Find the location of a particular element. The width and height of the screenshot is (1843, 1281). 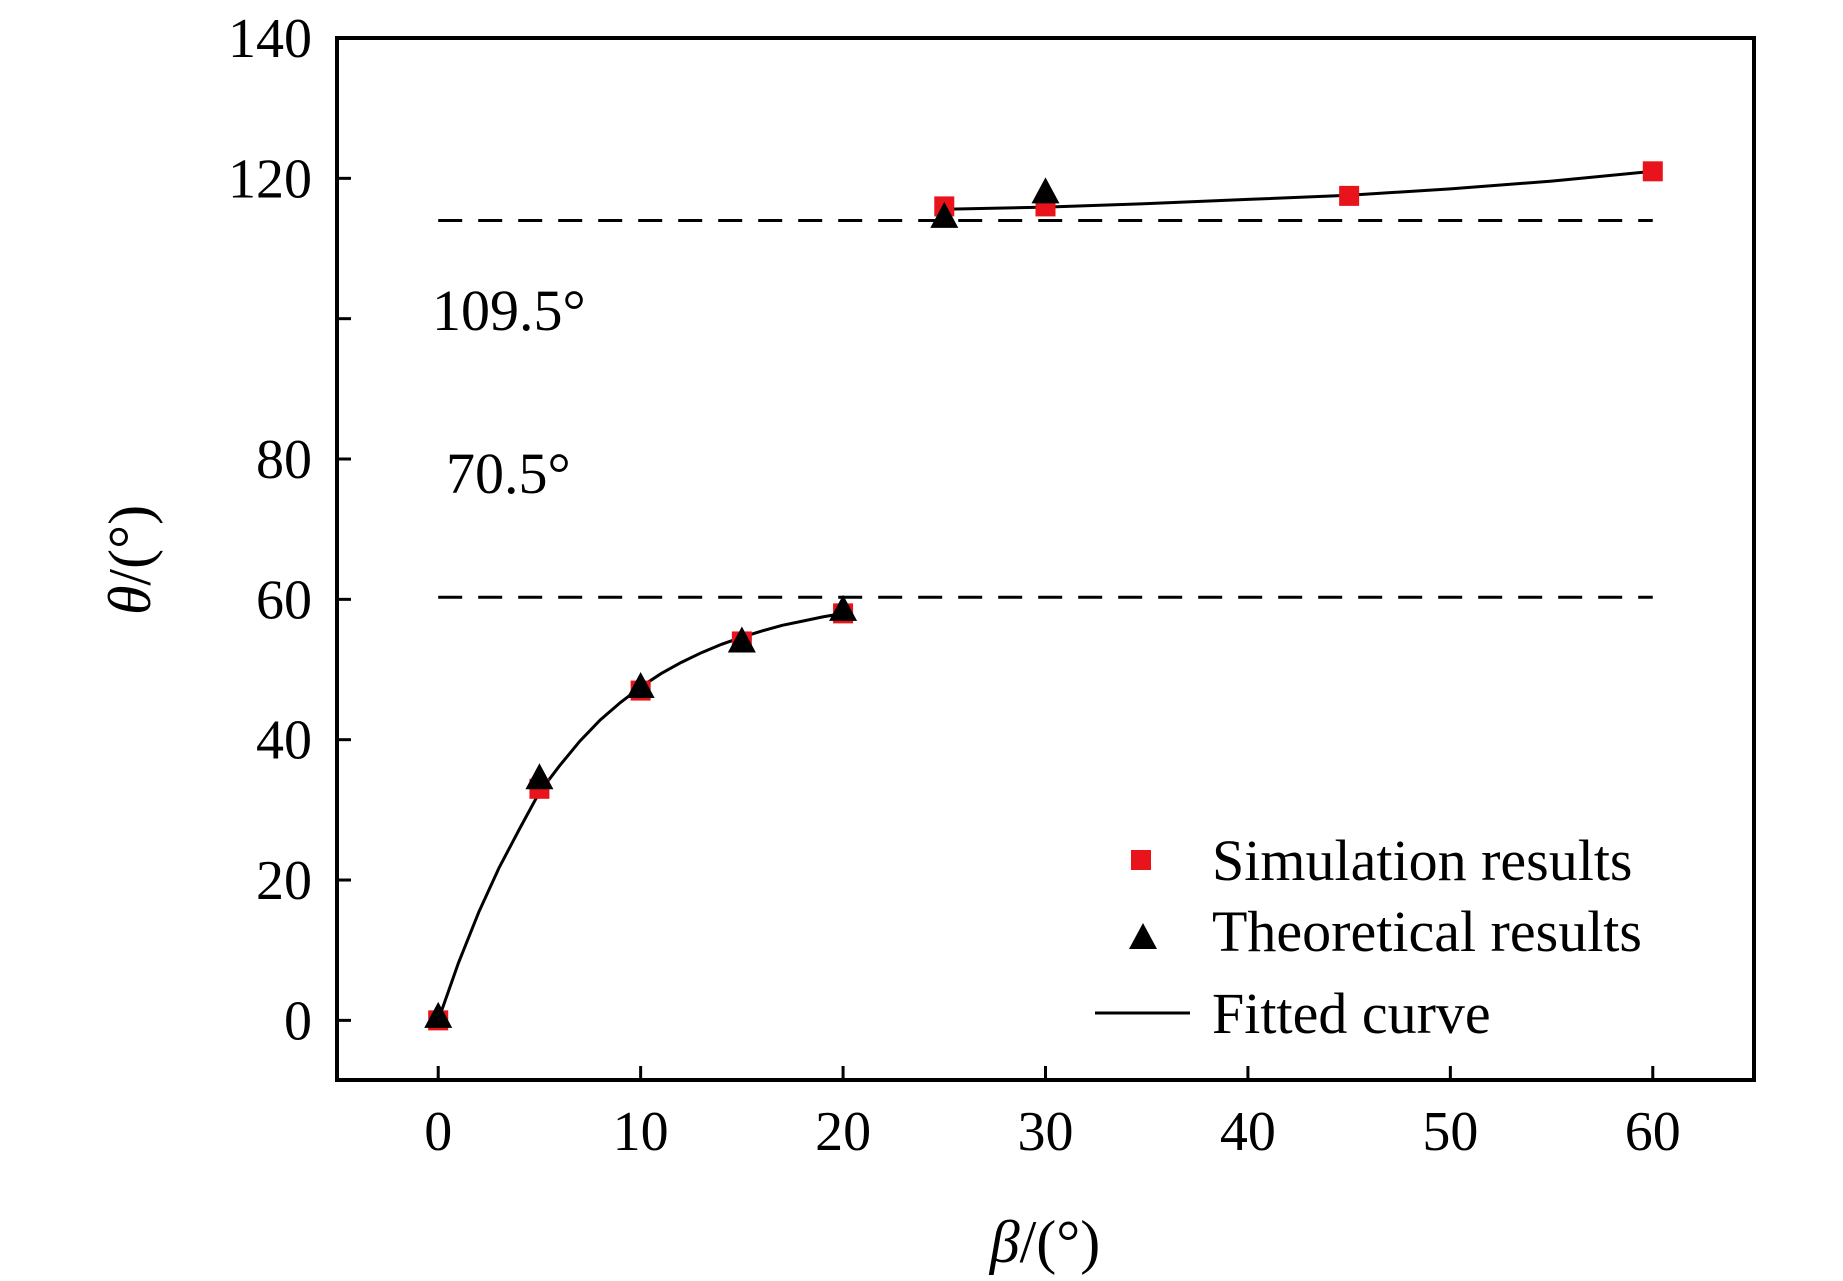

x-tick-label: 60 is located at coordinates (1653, 1132).